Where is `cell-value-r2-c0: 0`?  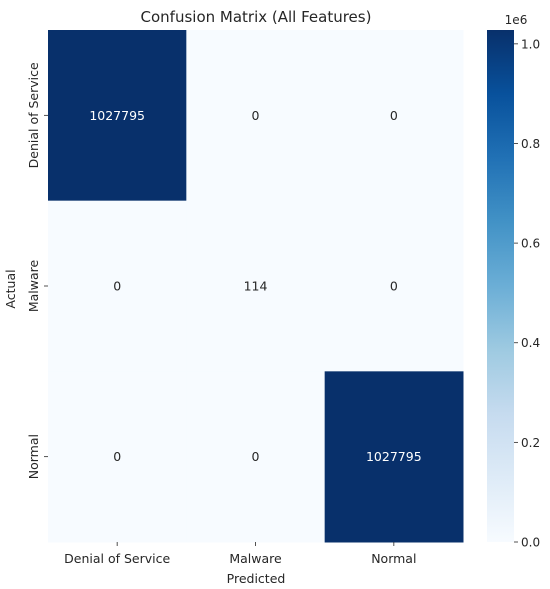 cell-value-r2-c0: 0 is located at coordinates (117, 456).